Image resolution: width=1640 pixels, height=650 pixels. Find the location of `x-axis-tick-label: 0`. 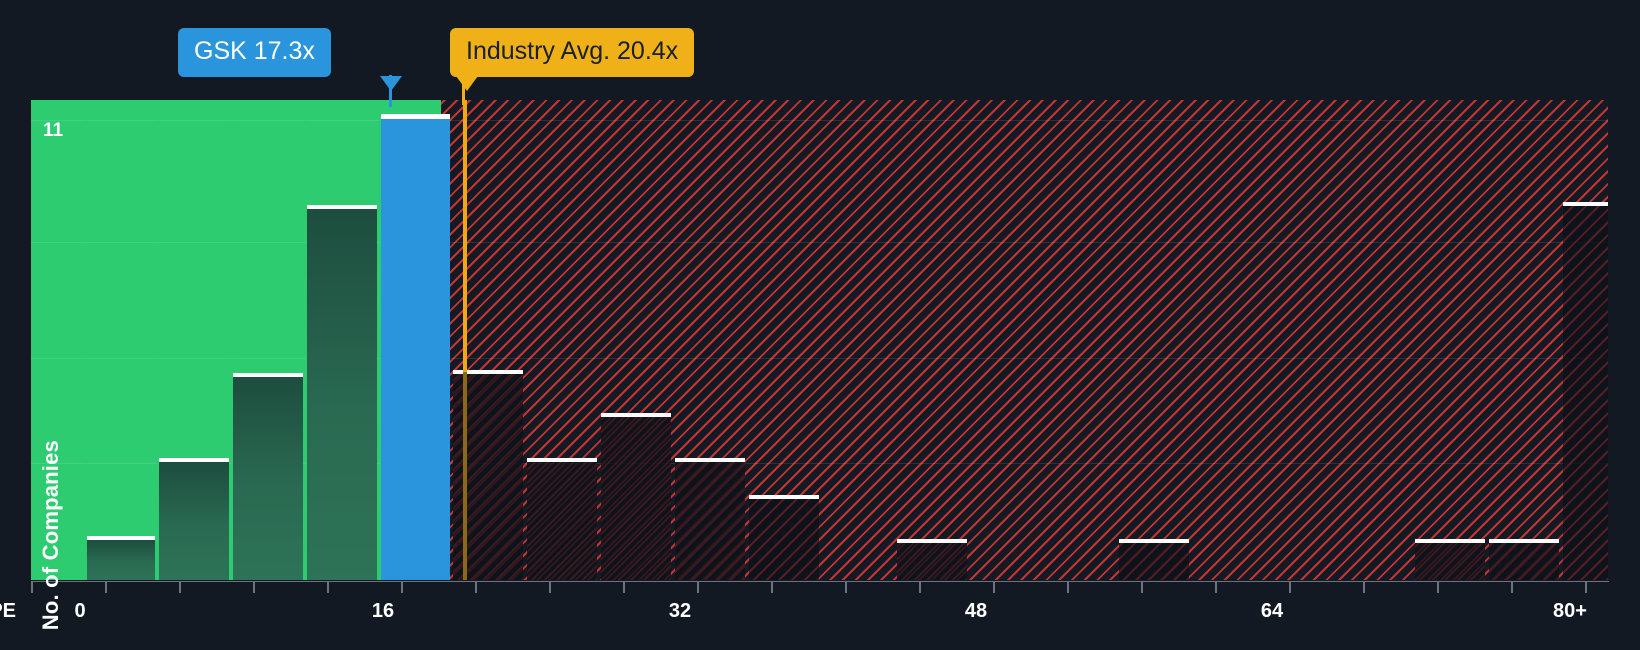

x-axis-tick-label: 0 is located at coordinates (80, 611).